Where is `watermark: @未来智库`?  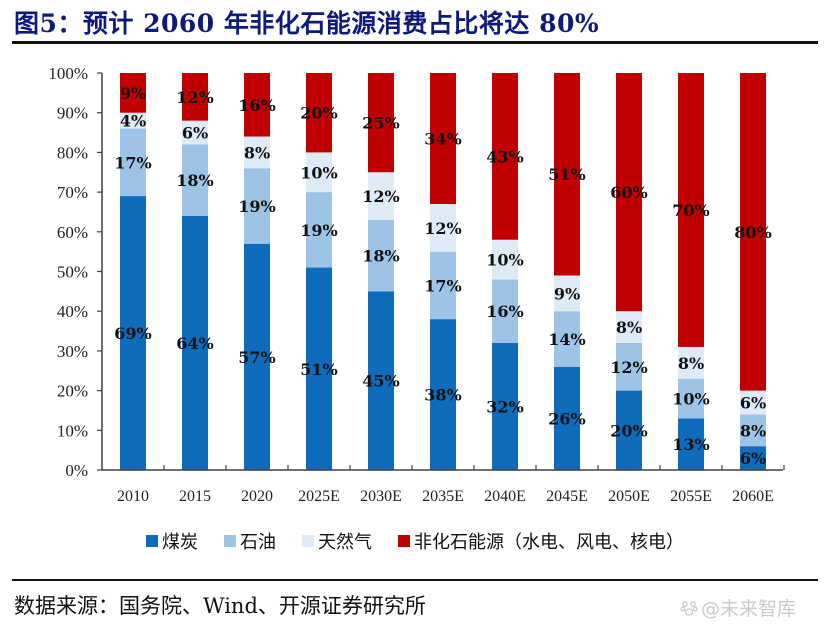 watermark: @未来智库 is located at coordinates (738, 607).